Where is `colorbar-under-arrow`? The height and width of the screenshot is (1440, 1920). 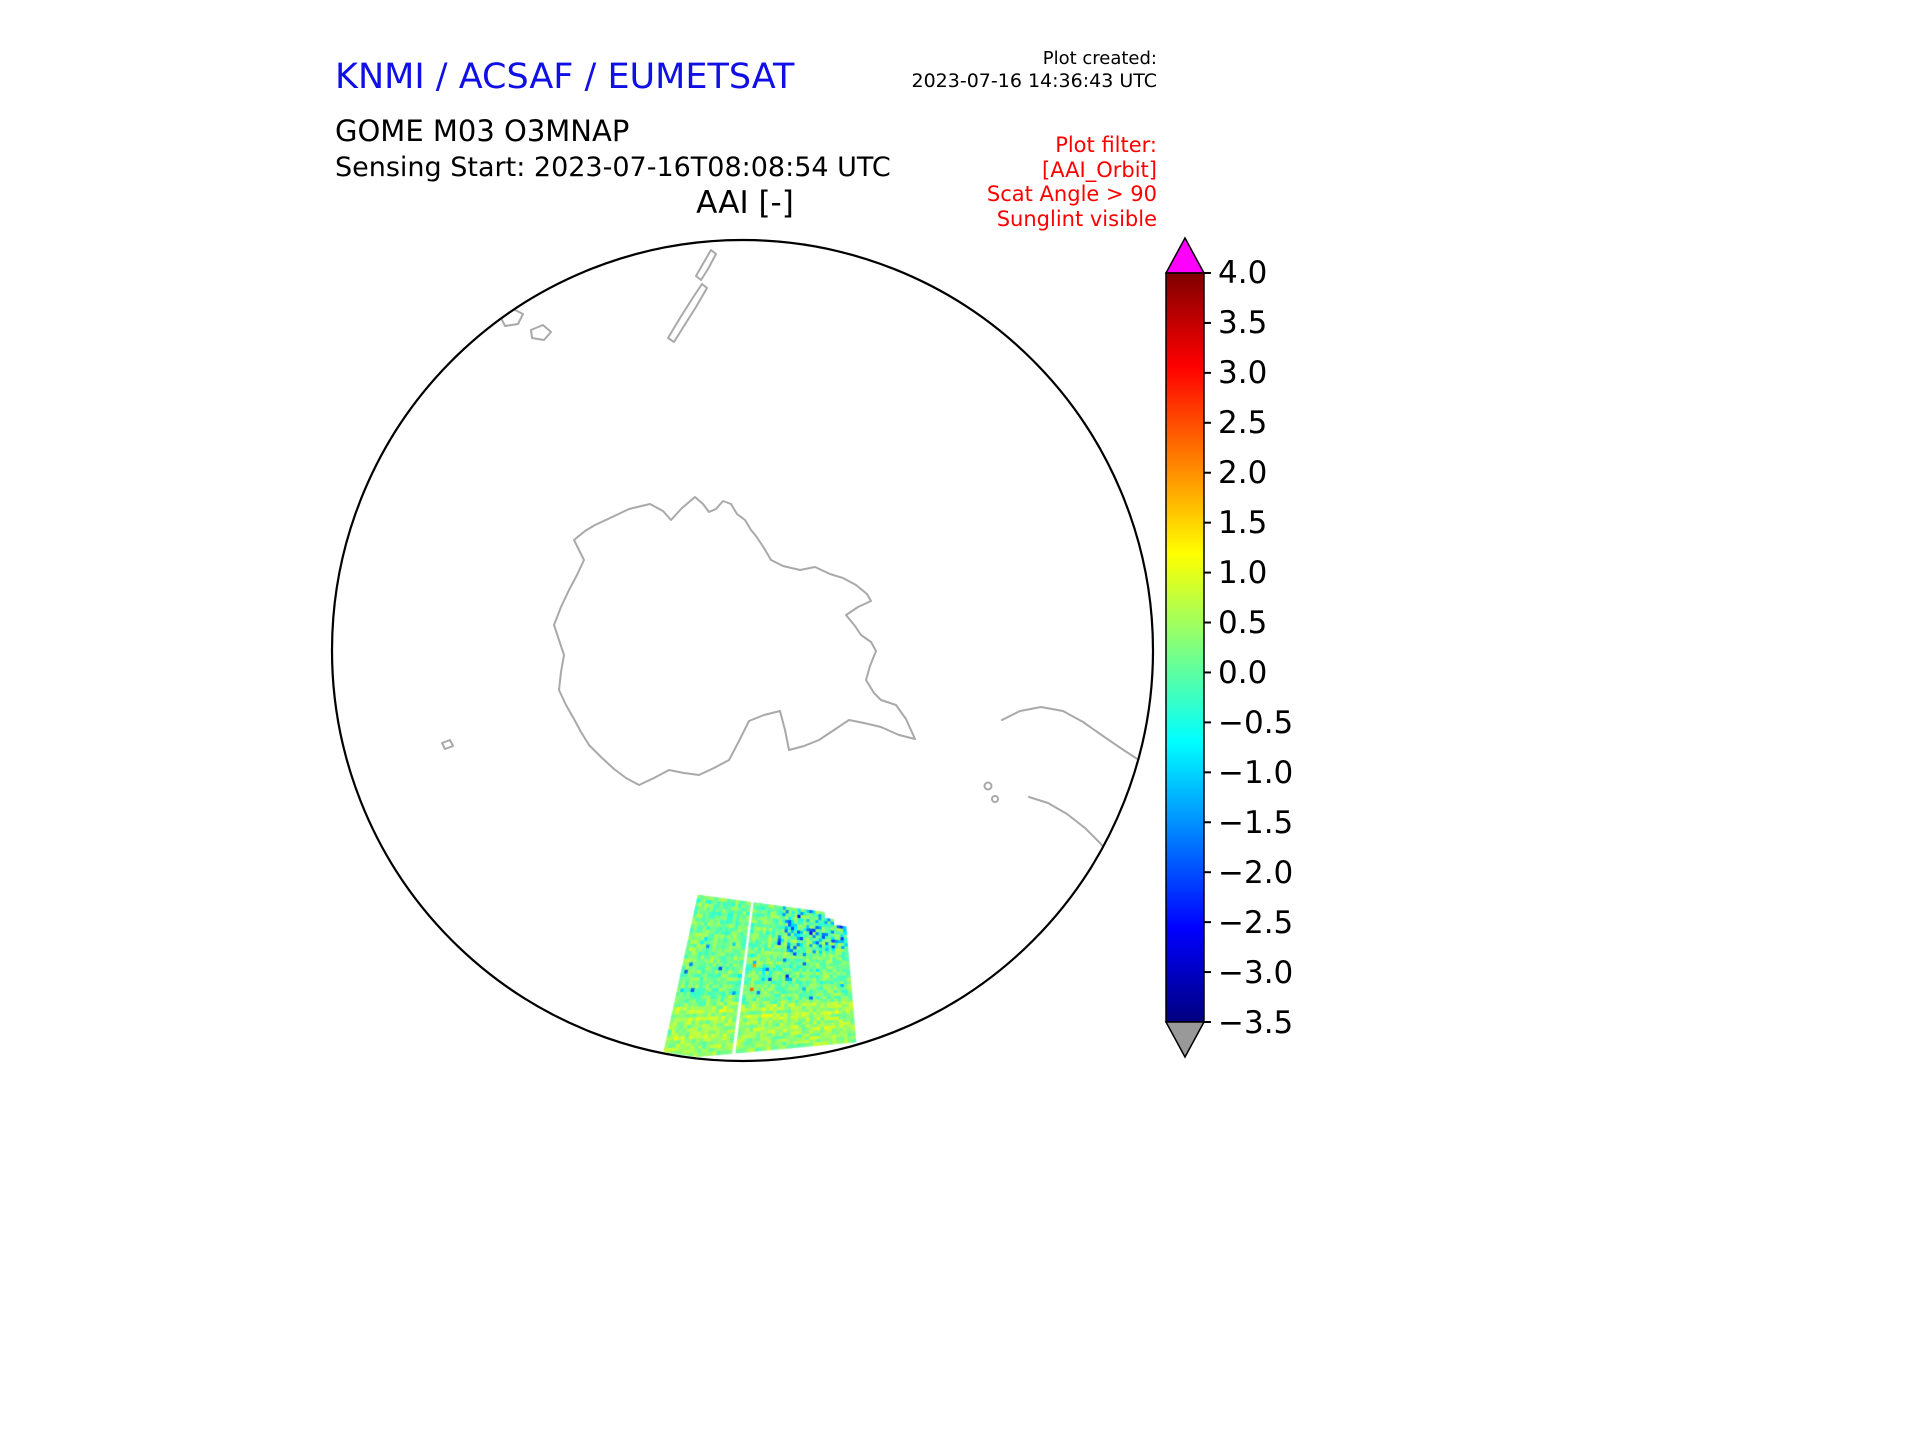 colorbar-under-arrow is located at coordinates (1185, 1040).